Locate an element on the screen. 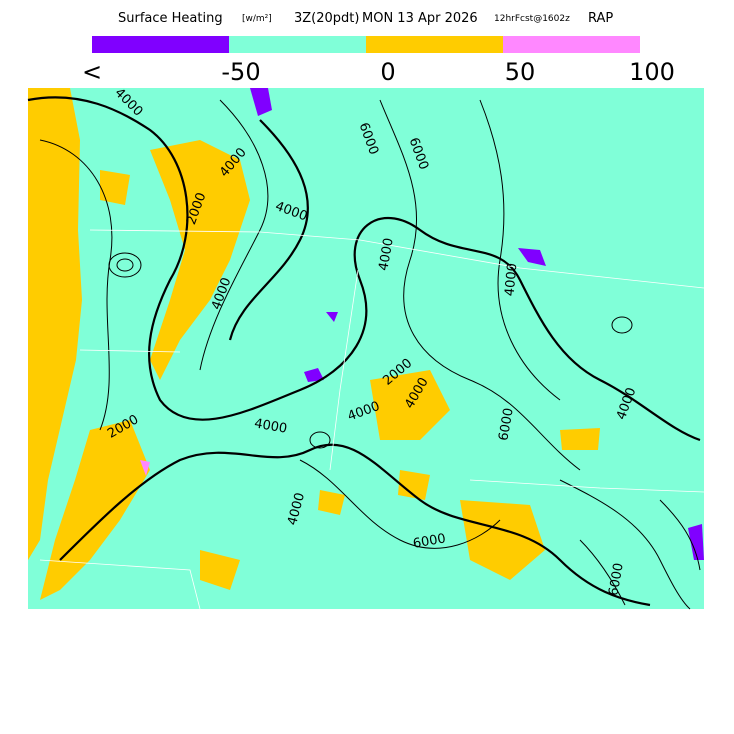 The height and width of the screenshot is (734, 734). legend-label: 0 is located at coordinates (387, 72).